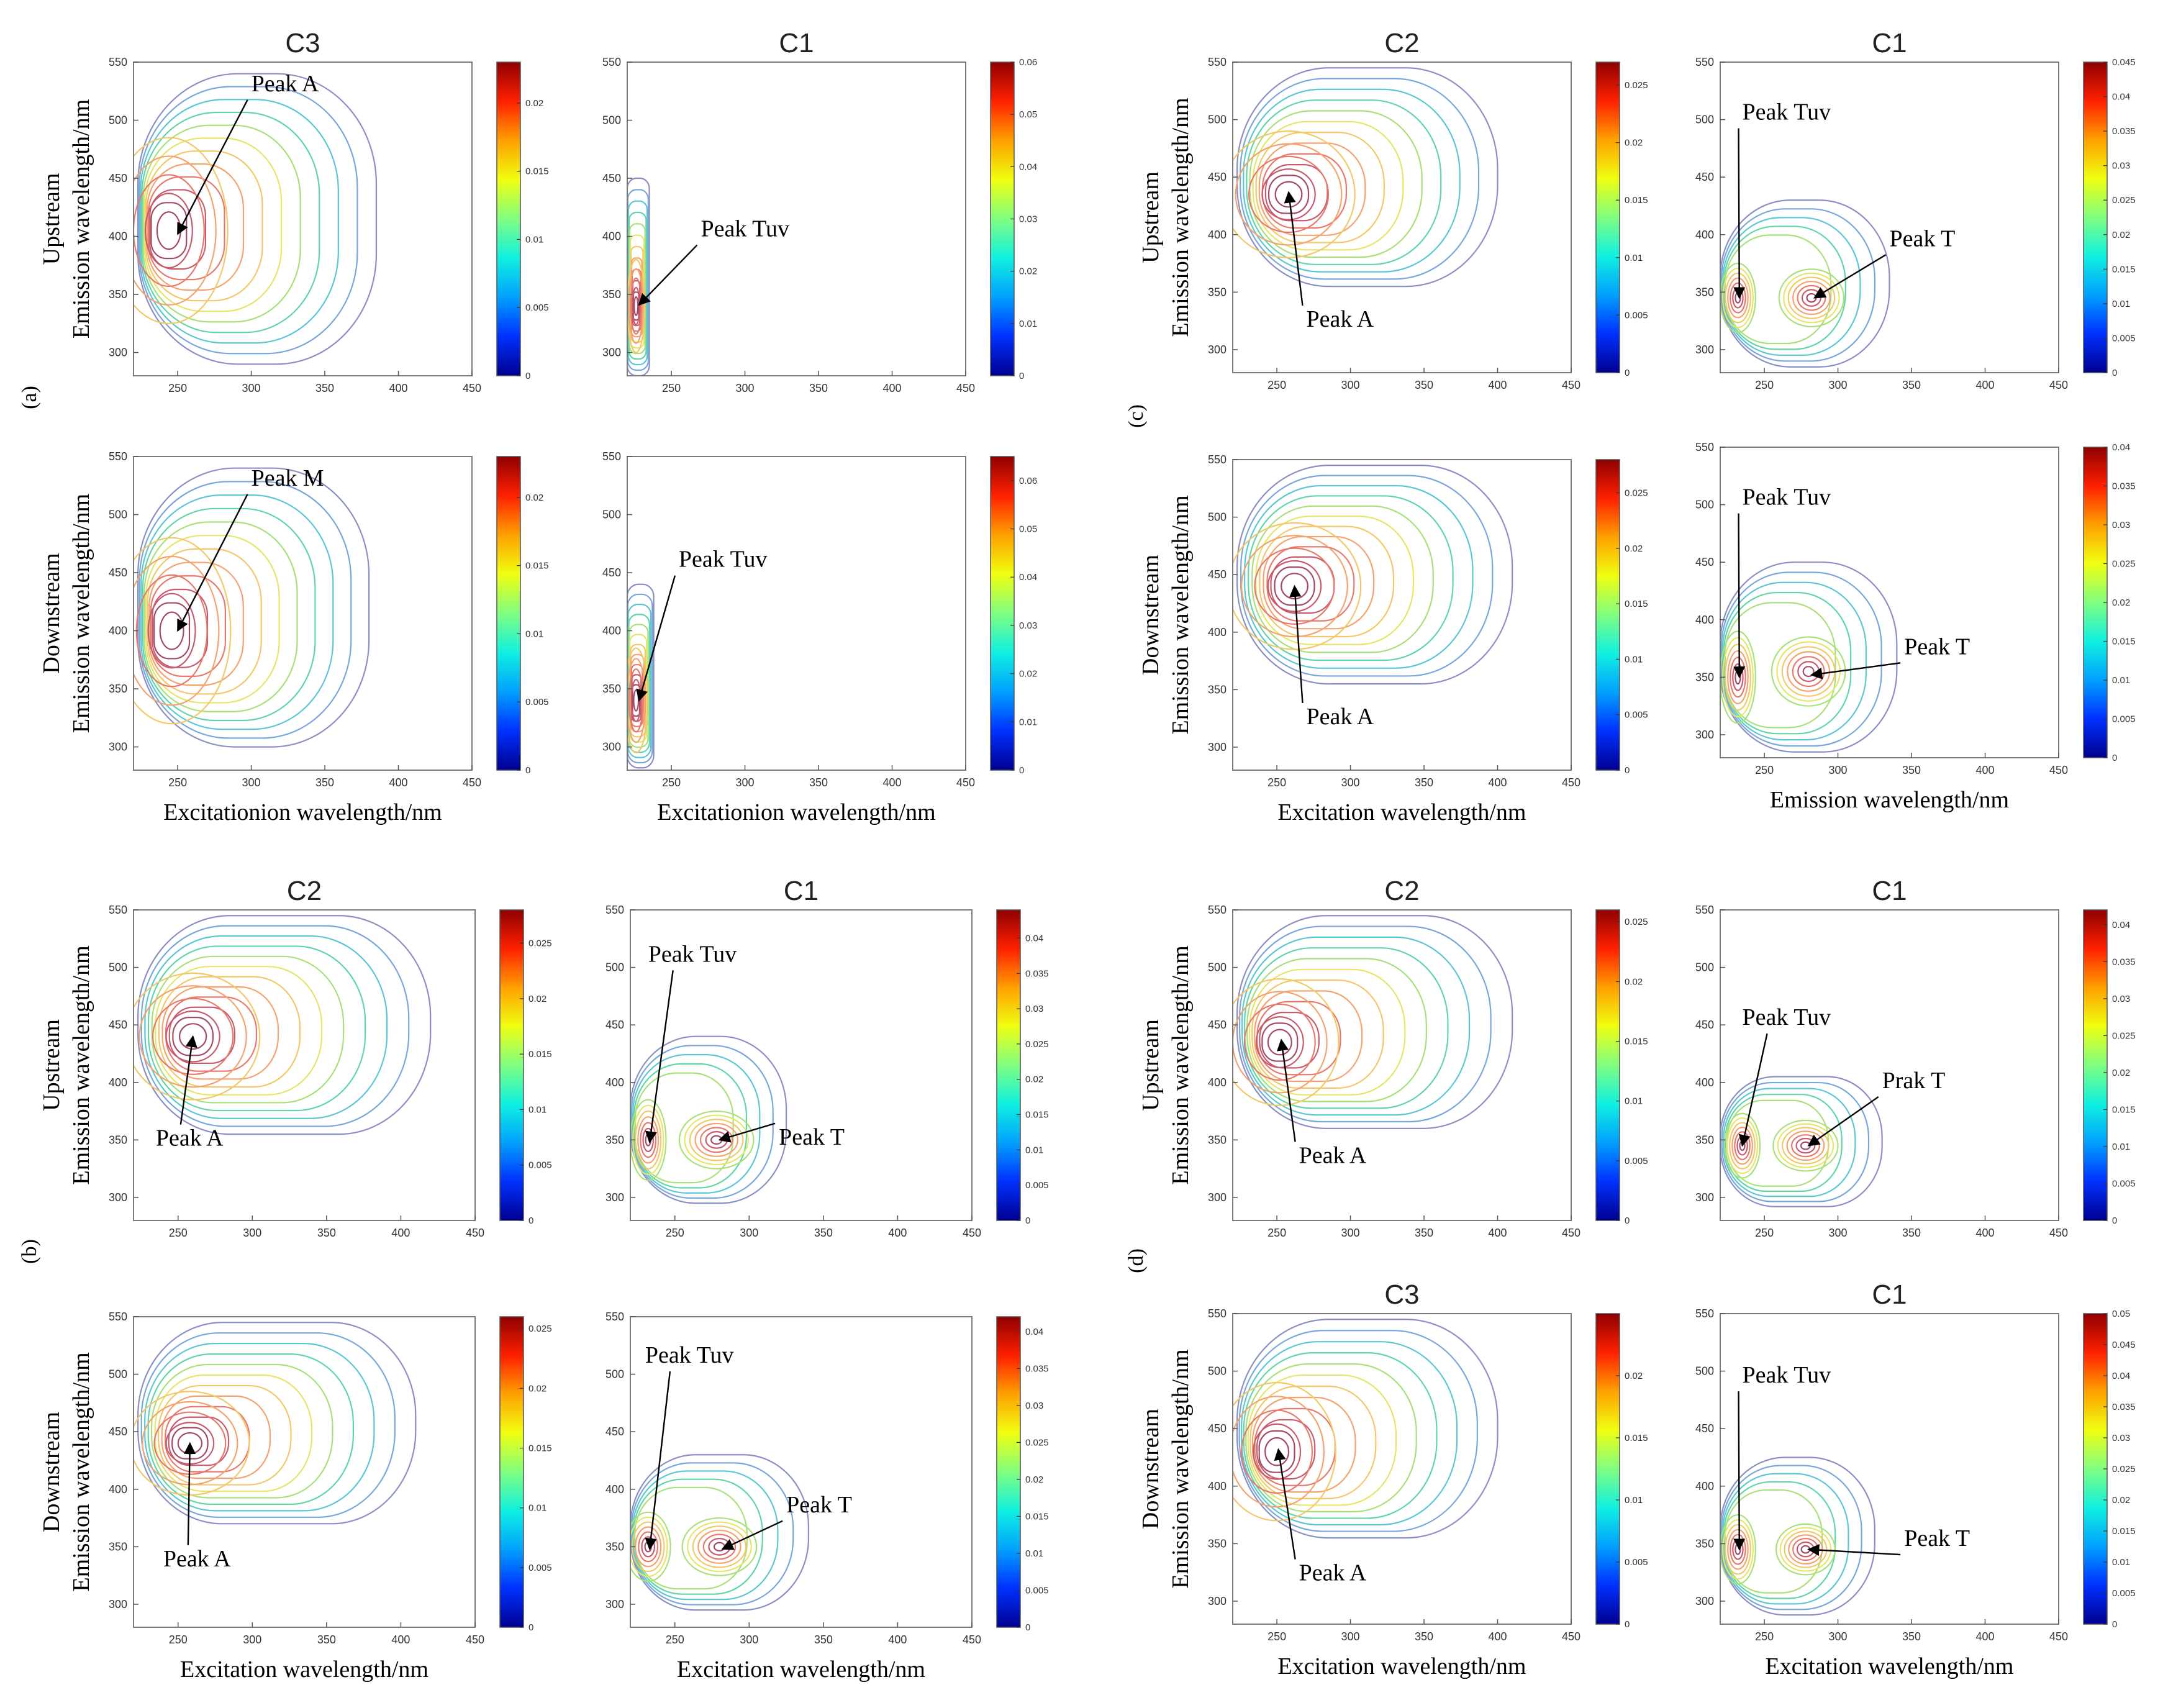 This screenshot has width=2163, height=1708. Describe the element at coordinates (1028, 114) in the screenshot. I see `colorbar-tick-label: 0.05` at that location.